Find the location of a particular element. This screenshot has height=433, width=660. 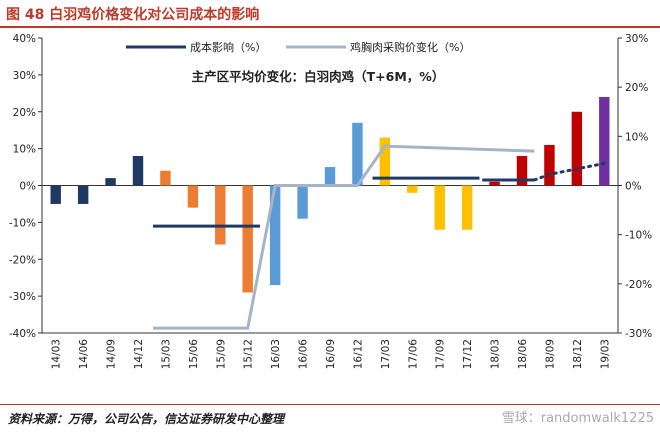

category-label: 16/12 is located at coordinates (358, 354).